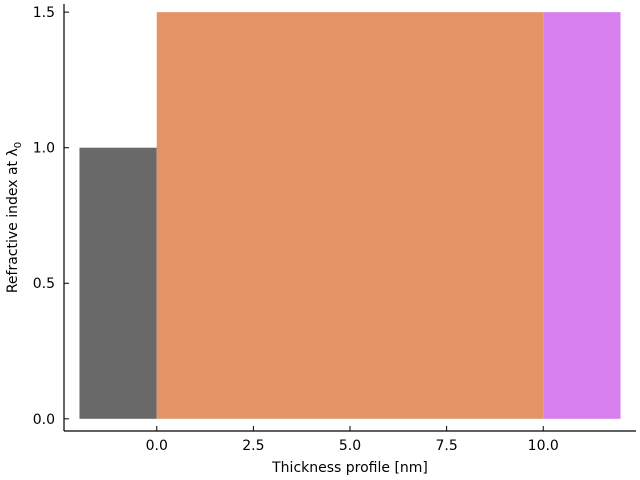 The height and width of the screenshot is (480, 640). Describe the element at coordinates (18, 145) in the screenshot. I see `y-axis-label-subscript: 0` at that location.